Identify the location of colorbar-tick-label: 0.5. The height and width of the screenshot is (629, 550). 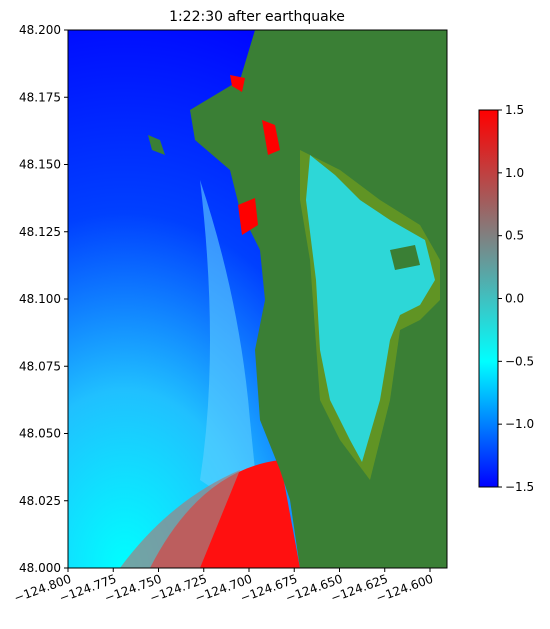
(514, 236).